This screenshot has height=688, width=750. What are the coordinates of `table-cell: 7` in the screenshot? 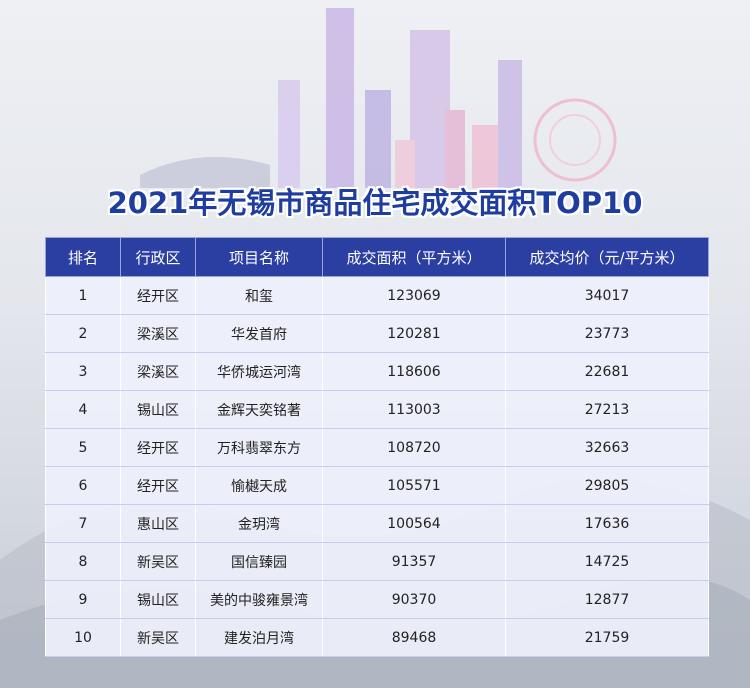 It's located at (83, 523).